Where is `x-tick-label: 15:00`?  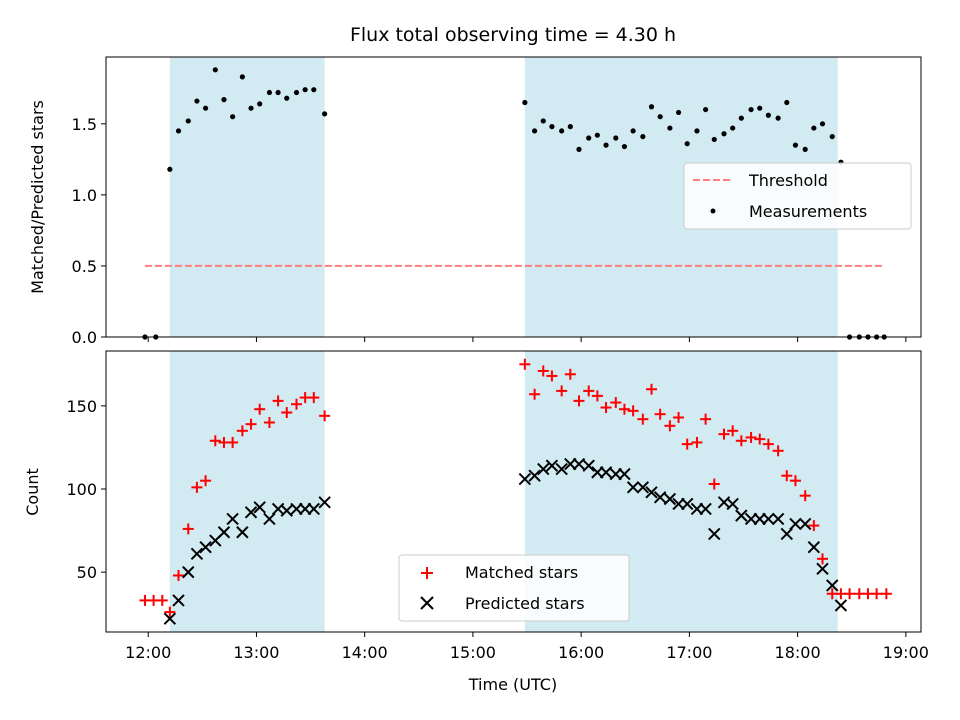
x-tick-label: 15:00 is located at coordinates (473, 652).